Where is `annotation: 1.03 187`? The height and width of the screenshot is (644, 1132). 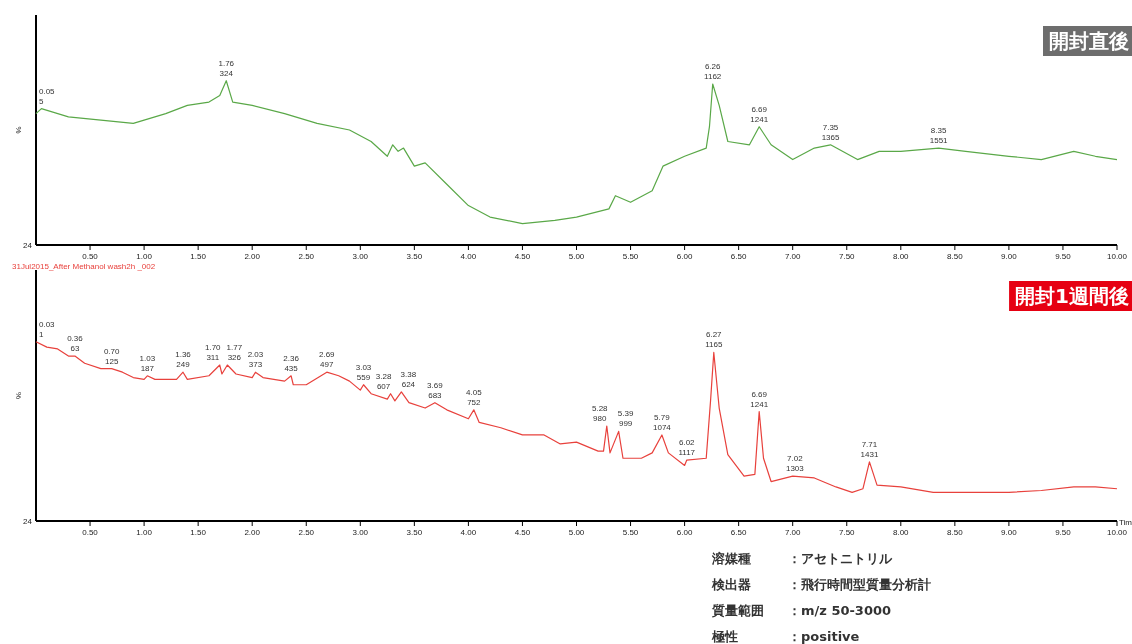 annotation: 1.03 187 is located at coordinates (147, 363).